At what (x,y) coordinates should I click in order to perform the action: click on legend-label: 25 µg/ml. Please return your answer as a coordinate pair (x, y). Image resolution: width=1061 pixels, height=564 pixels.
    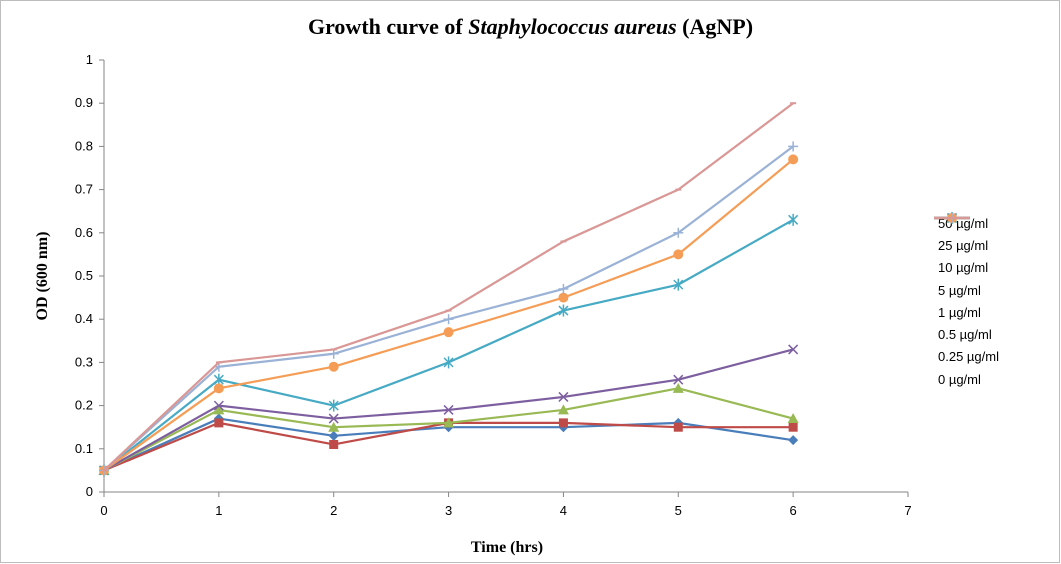
    Looking at the image, I should click on (963, 245).